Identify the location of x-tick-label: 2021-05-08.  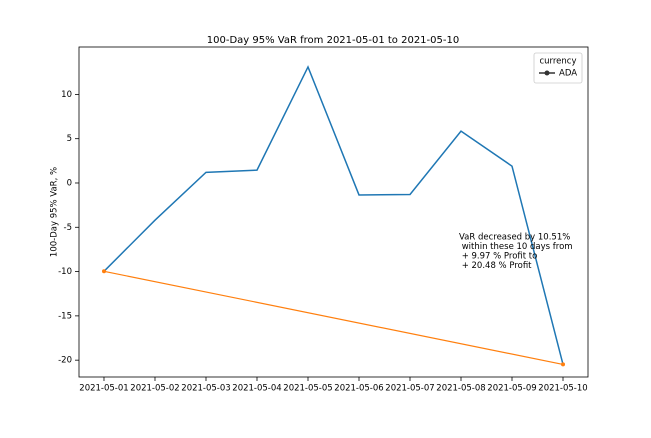
(460, 389).